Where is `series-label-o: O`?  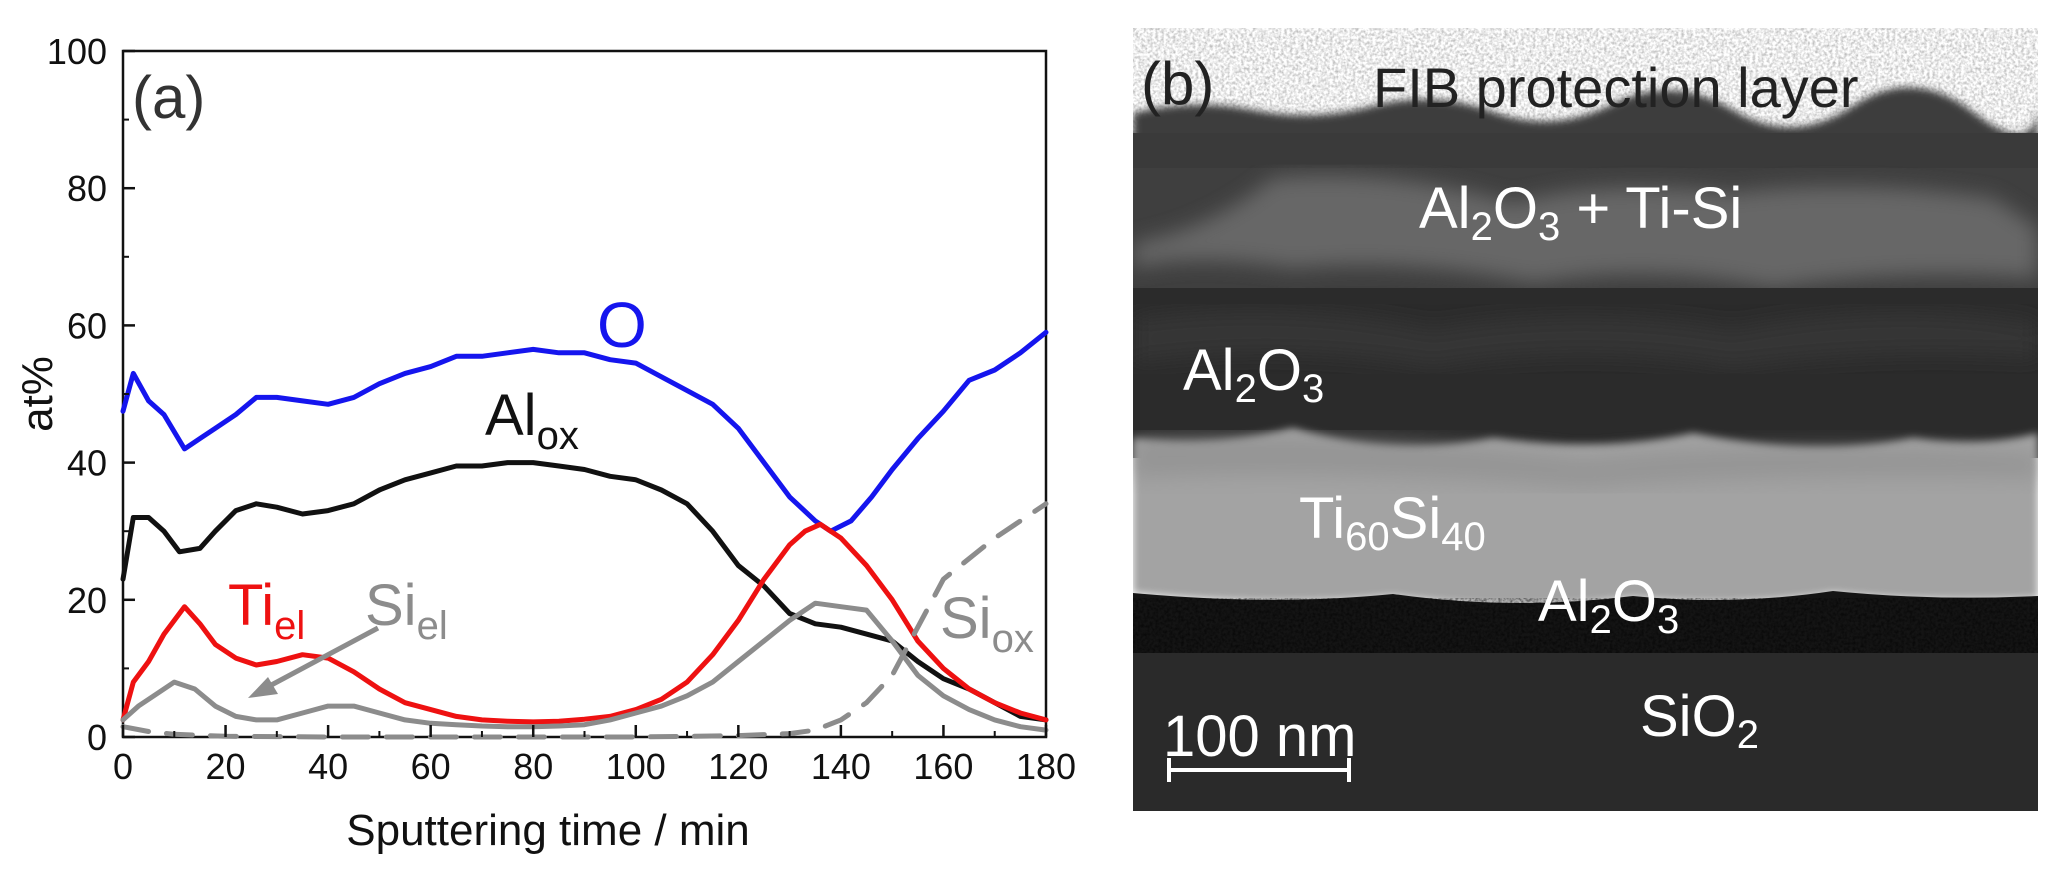
series-label-o: O is located at coordinates (622, 325).